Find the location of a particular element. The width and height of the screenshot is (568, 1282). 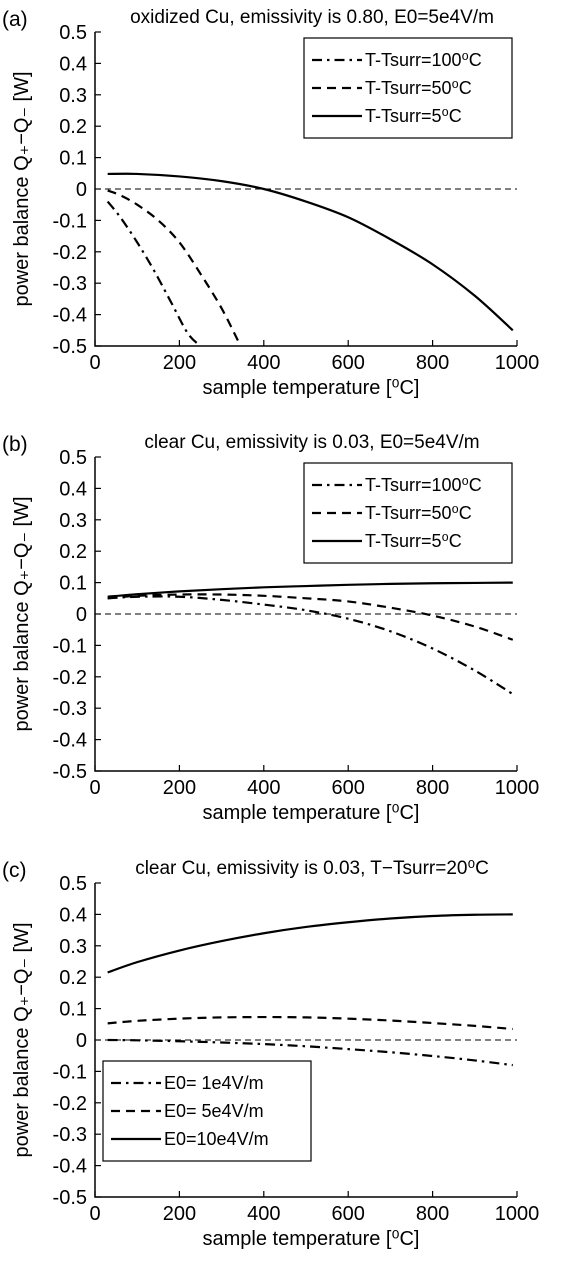

panel-label: (a) is located at coordinates (15, 19).